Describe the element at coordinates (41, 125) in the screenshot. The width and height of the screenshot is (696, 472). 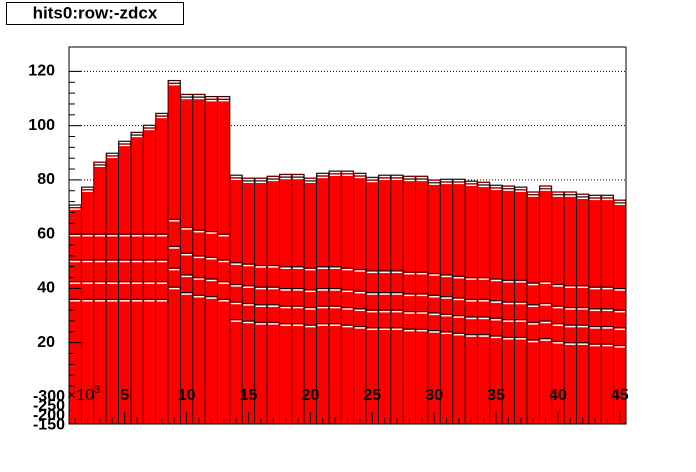
I see `y-tick-label: 100` at that location.